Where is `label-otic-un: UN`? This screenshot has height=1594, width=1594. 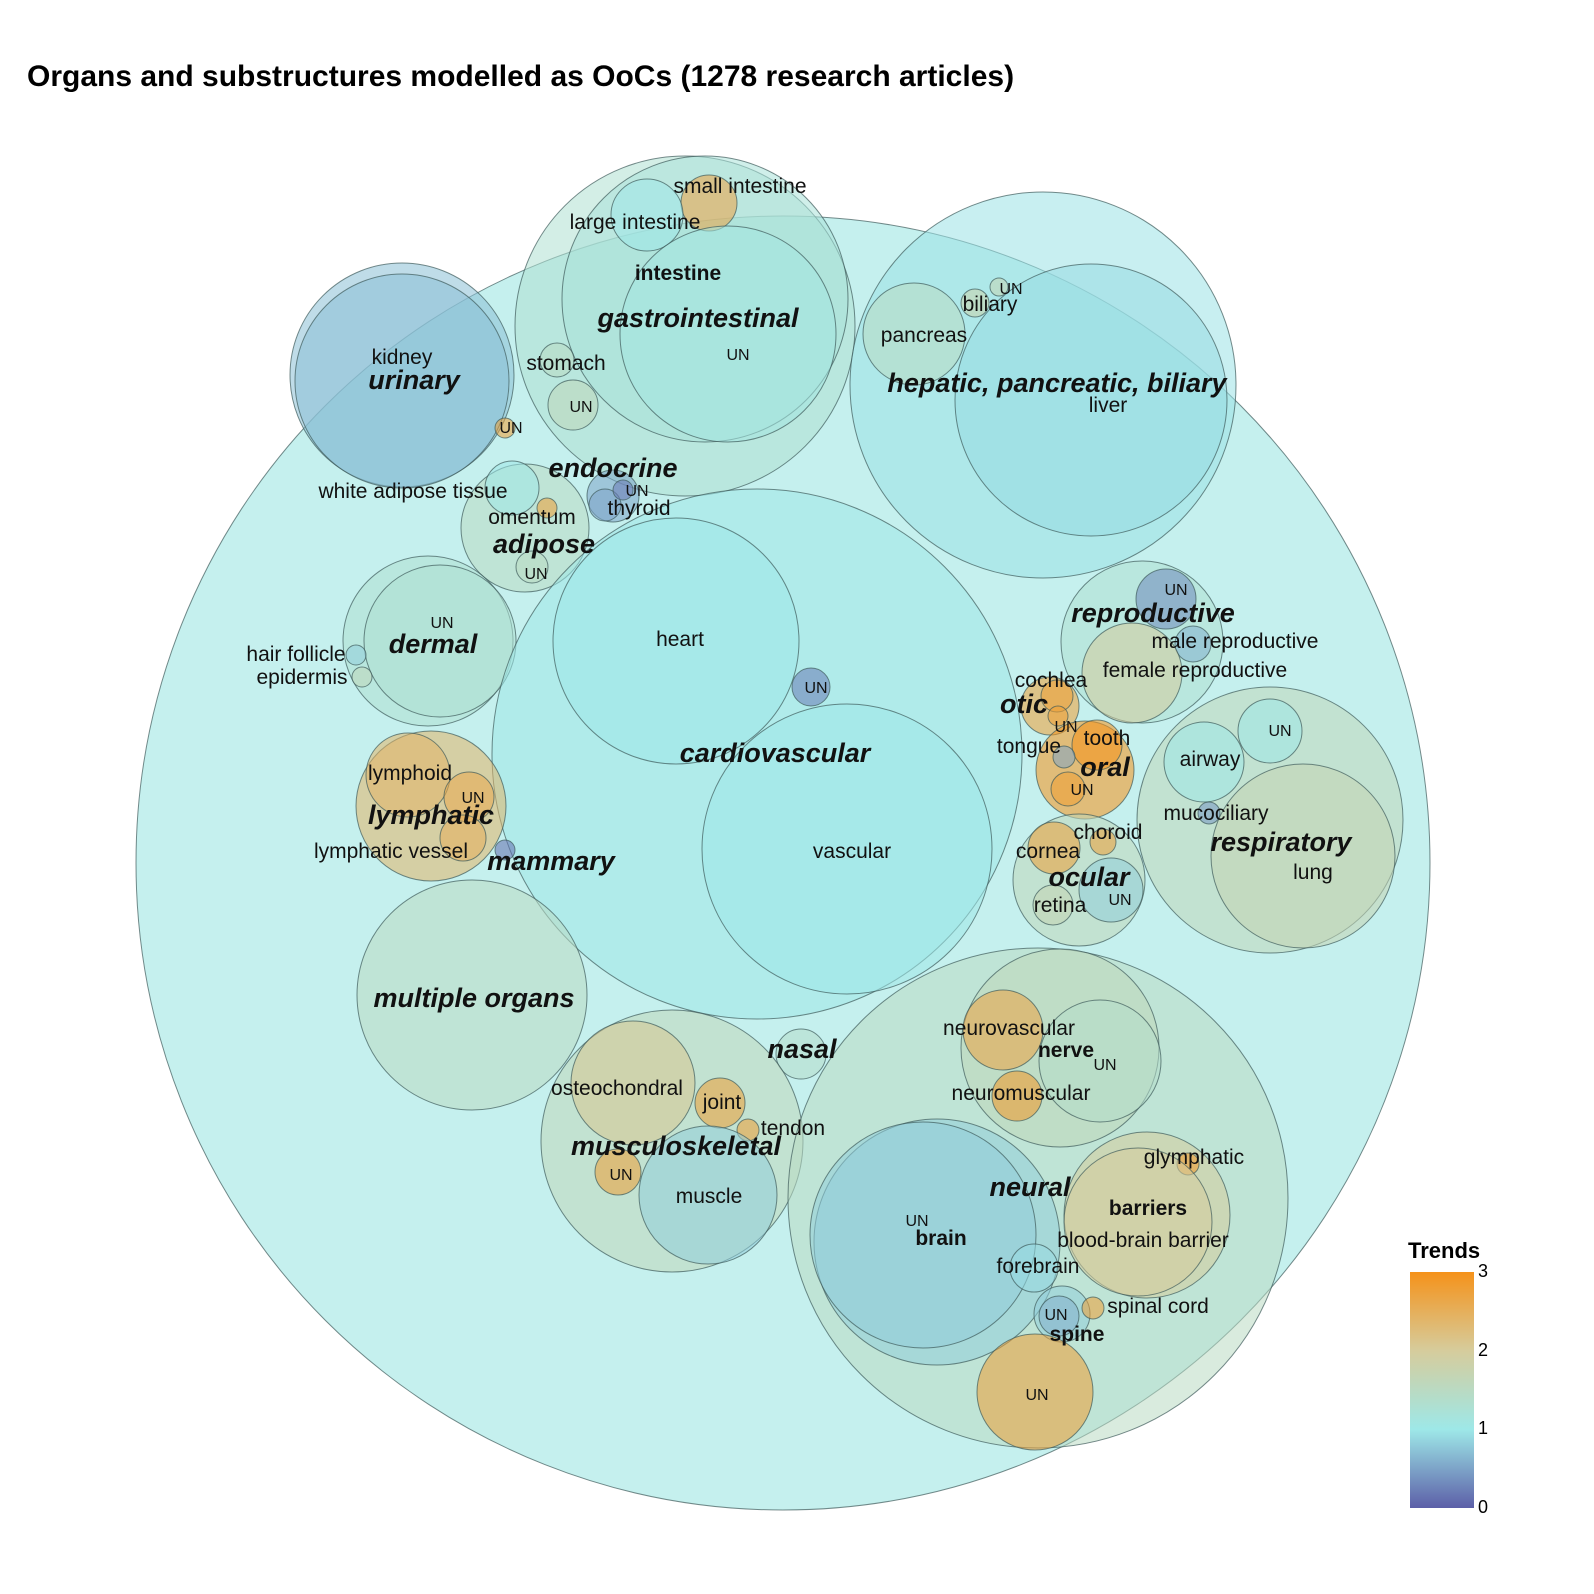 label-otic-un: UN is located at coordinates (1065, 727).